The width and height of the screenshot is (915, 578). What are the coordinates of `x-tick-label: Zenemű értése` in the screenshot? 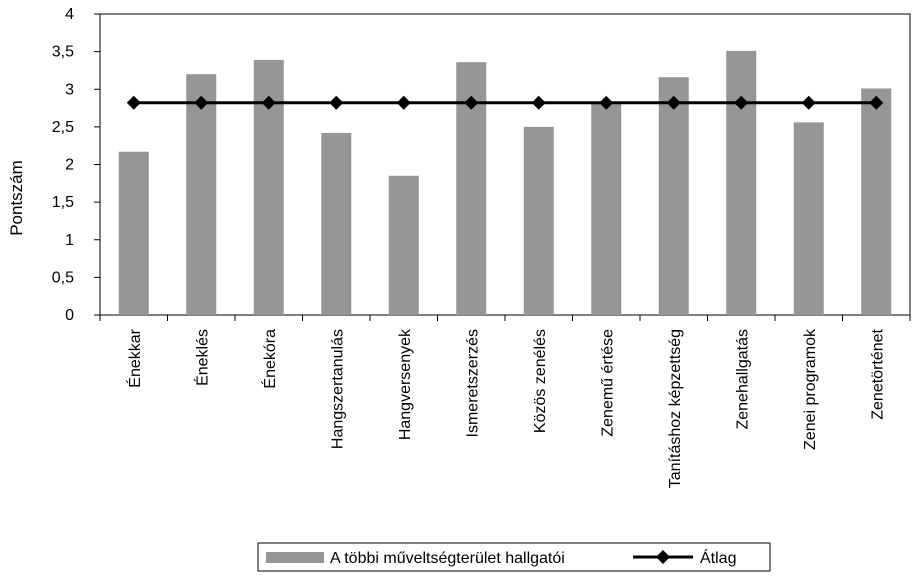 It's located at (607, 383).